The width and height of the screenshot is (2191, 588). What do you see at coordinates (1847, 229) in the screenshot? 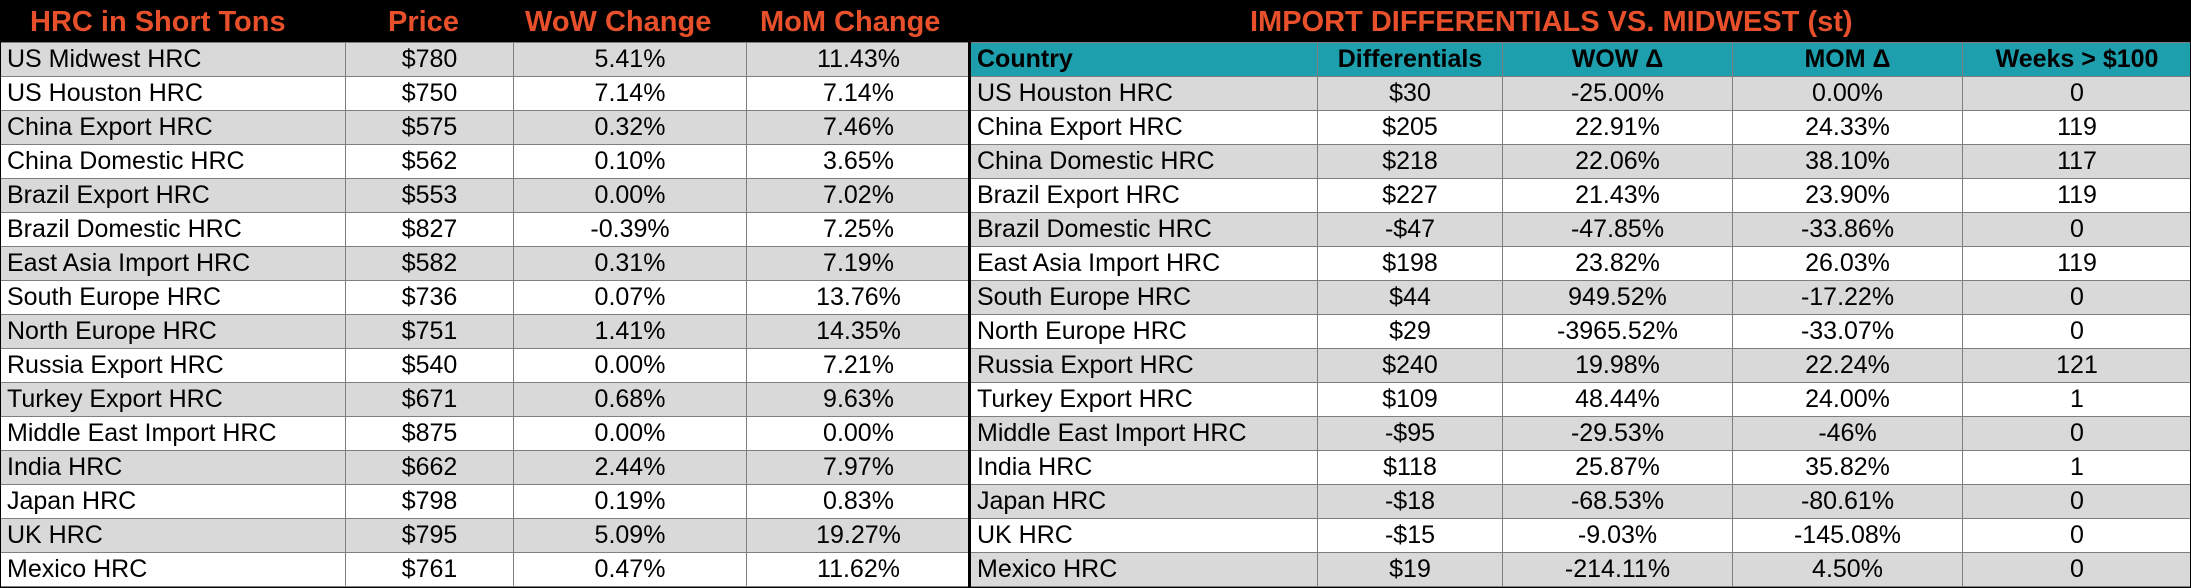
I see `mom-delta-cell: -33.86%` at bounding box center [1847, 229].